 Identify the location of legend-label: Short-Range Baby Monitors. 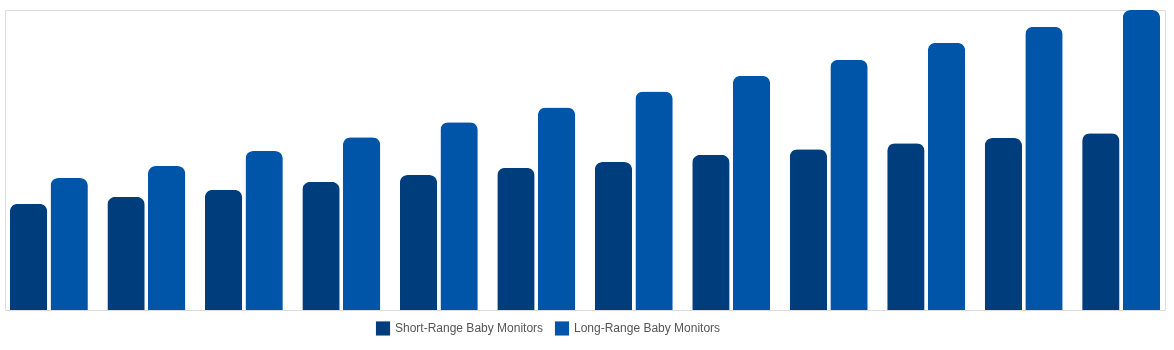
(469, 328).